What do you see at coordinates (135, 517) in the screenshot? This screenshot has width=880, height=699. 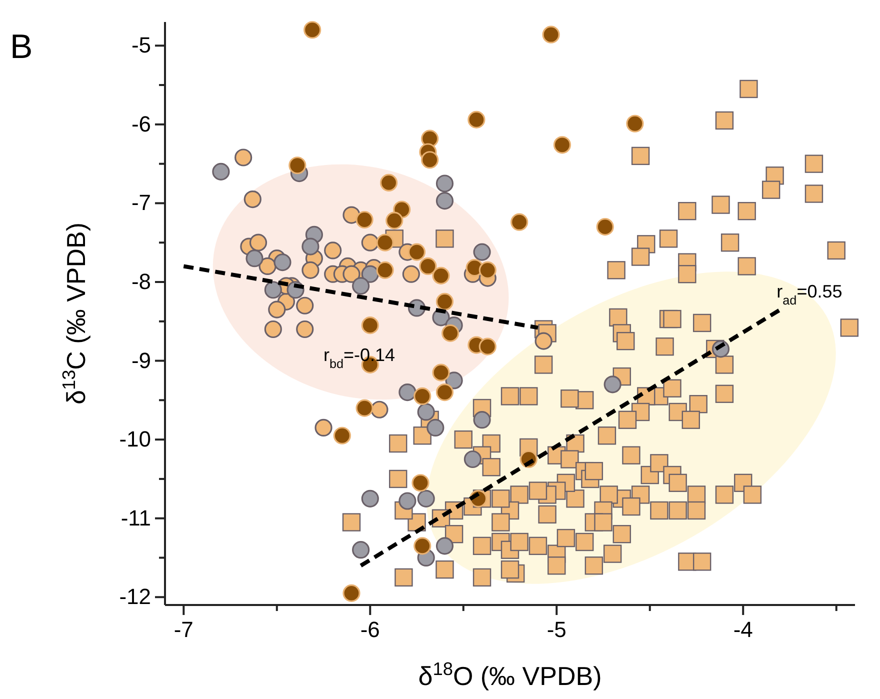 I see `y-tick-label: -11` at bounding box center [135, 517].